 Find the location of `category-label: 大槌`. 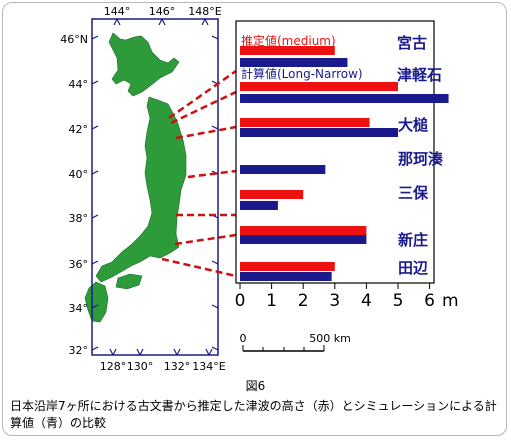

category-label: 大槌 is located at coordinates (413, 125).